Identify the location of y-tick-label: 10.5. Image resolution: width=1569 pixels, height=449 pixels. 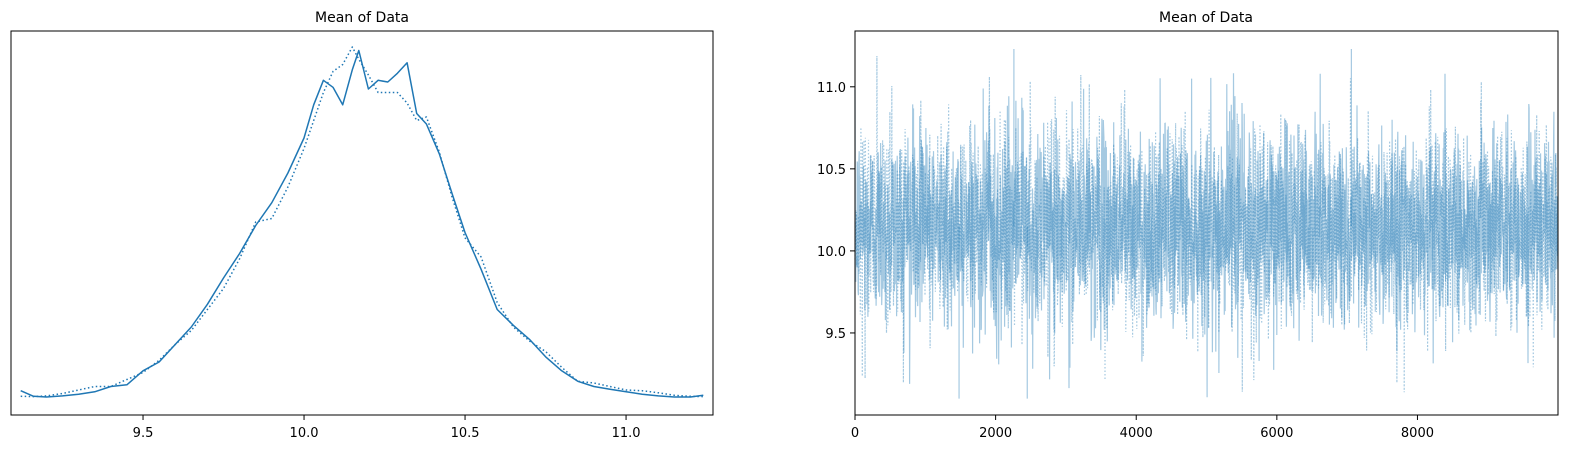
(831, 170).